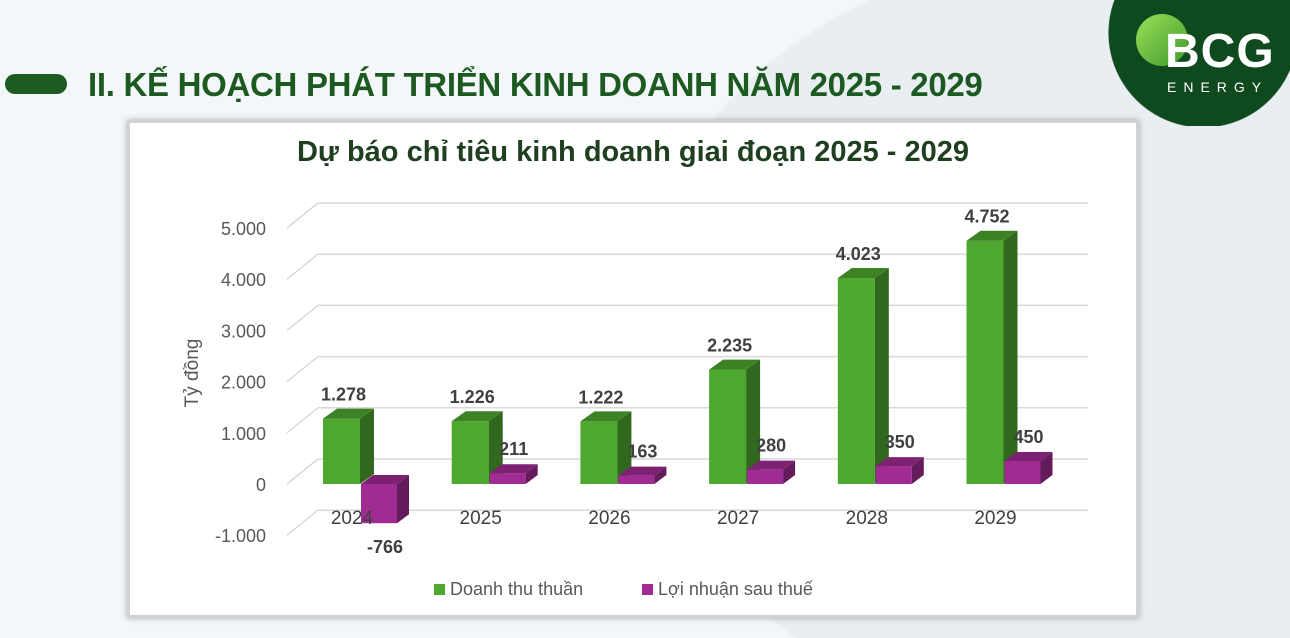  I want to click on x-tick-label: 2029, so click(995, 518).